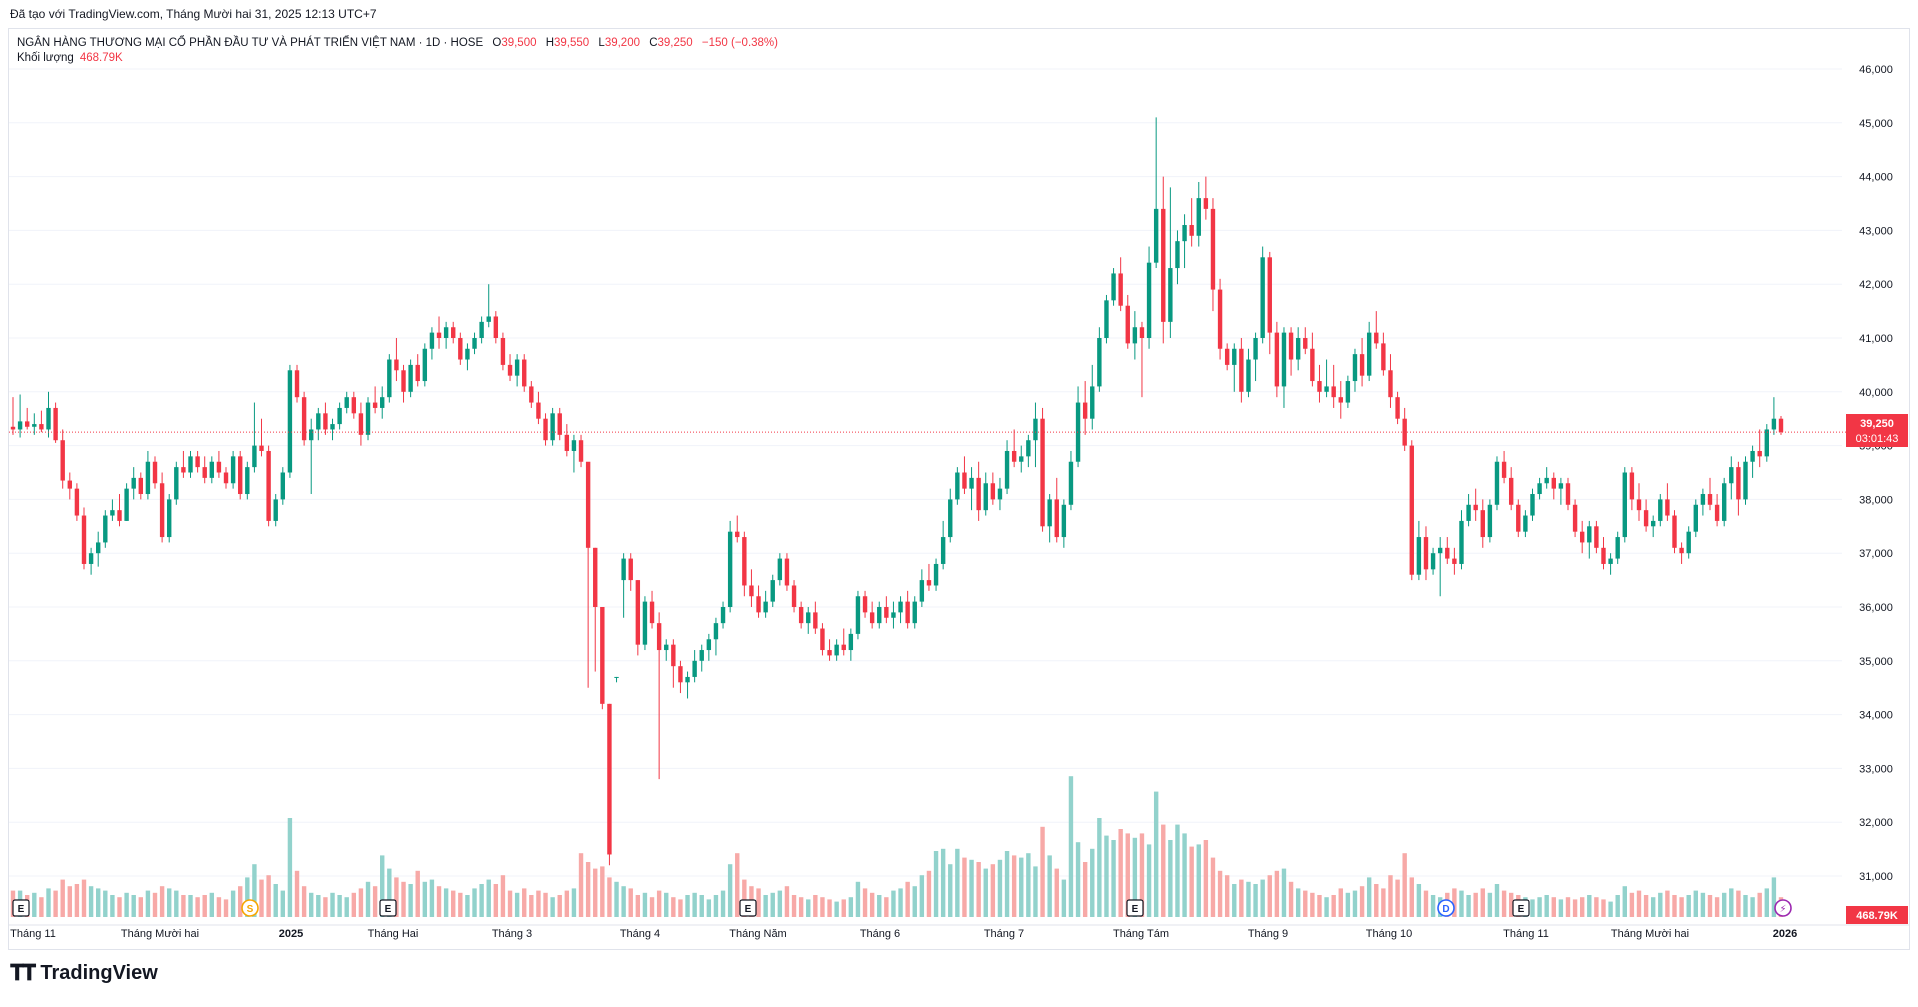 This screenshot has height=1007, width=1918. What do you see at coordinates (84, 973) in the screenshot?
I see `tradingview-brand: 𝐓𝐓 TradingView` at bounding box center [84, 973].